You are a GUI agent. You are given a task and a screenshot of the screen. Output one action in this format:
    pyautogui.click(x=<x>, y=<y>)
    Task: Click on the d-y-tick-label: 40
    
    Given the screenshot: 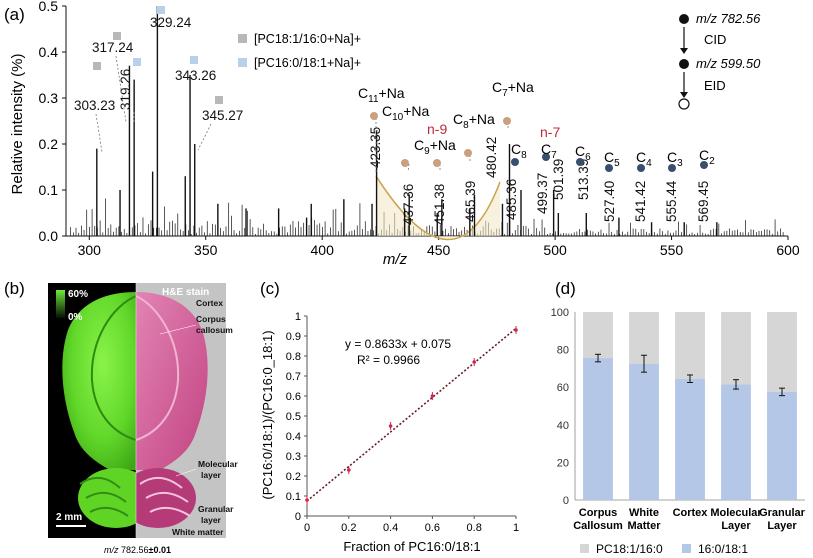 What is the action you would take?
    pyautogui.click(x=563, y=426)
    